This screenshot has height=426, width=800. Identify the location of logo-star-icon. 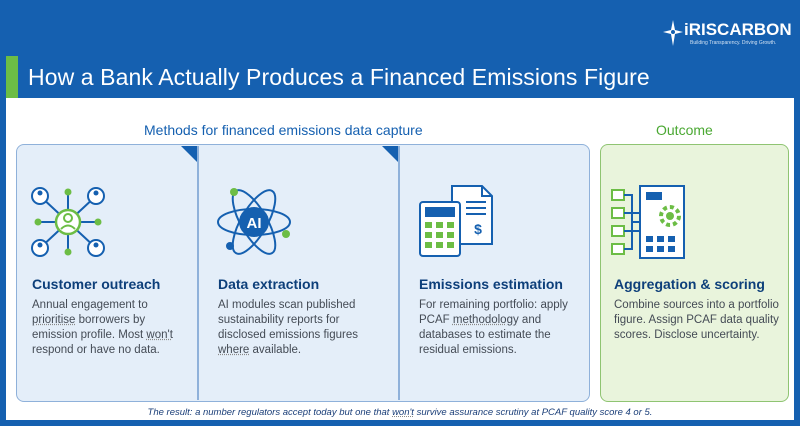
(673, 33).